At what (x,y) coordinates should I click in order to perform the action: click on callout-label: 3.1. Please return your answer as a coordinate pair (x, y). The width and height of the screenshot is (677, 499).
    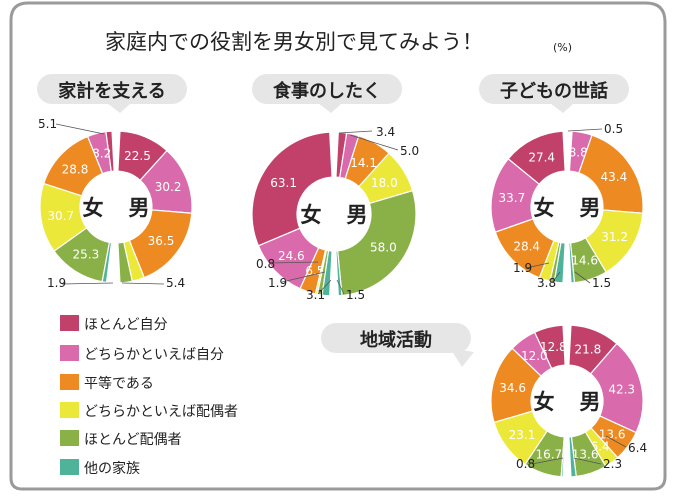
    Looking at the image, I should click on (315, 295).